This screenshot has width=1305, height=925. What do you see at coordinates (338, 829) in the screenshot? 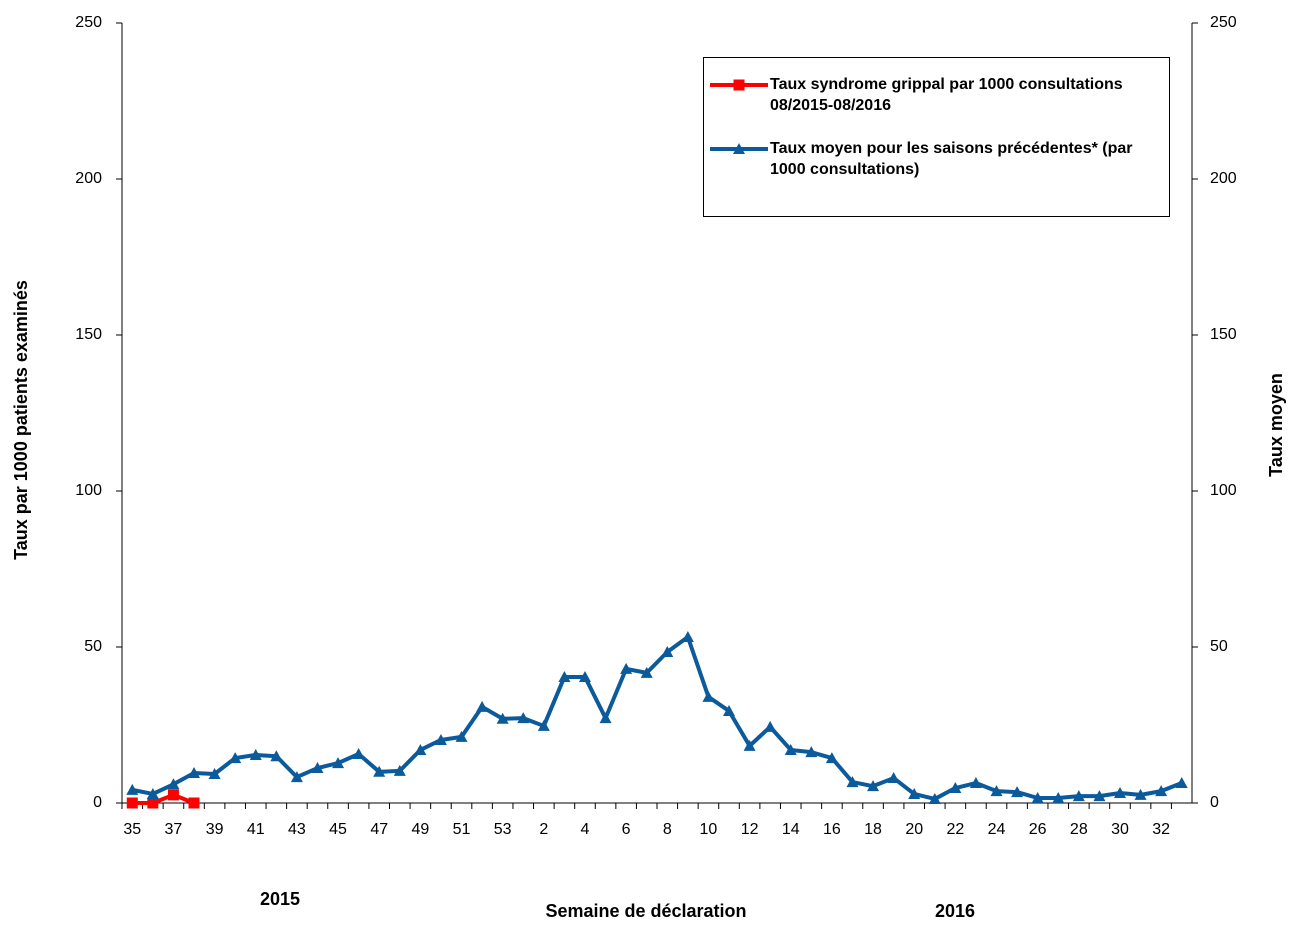
I see `x-tick-label: 45` at bounding box center [338, 829].